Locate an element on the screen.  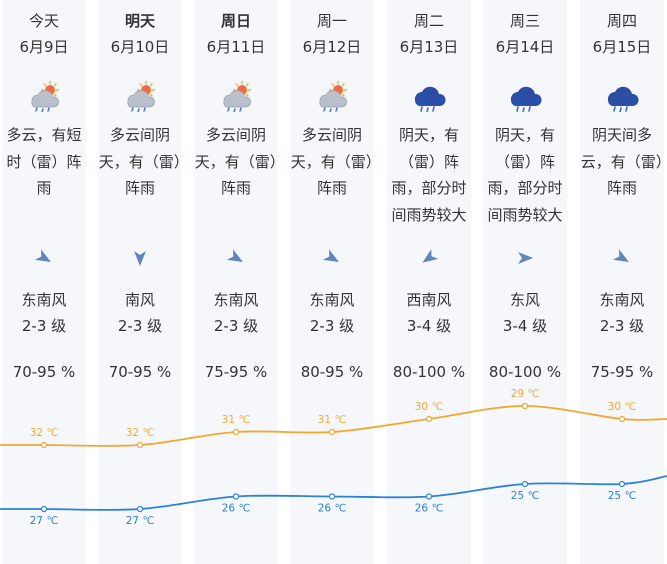
date-label: 6月15日 is located at coordinates (622, 47).